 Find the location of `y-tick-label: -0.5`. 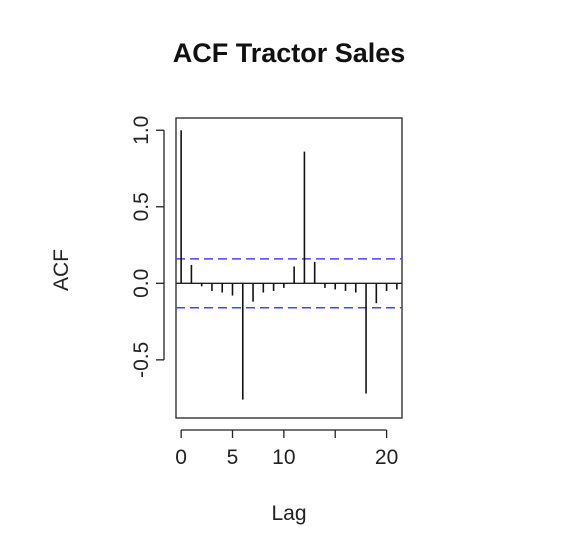

y-tick-label: -0.5 is located at coordinates (141, 360).